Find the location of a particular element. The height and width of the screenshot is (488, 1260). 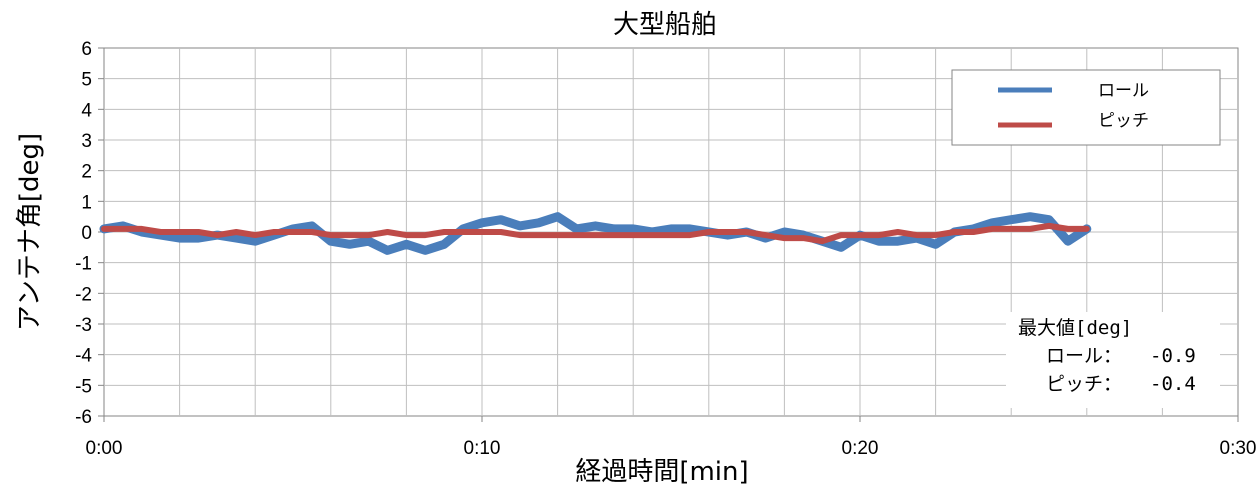

x-tick-label: 0:10 is located at coordinates (482, 448).